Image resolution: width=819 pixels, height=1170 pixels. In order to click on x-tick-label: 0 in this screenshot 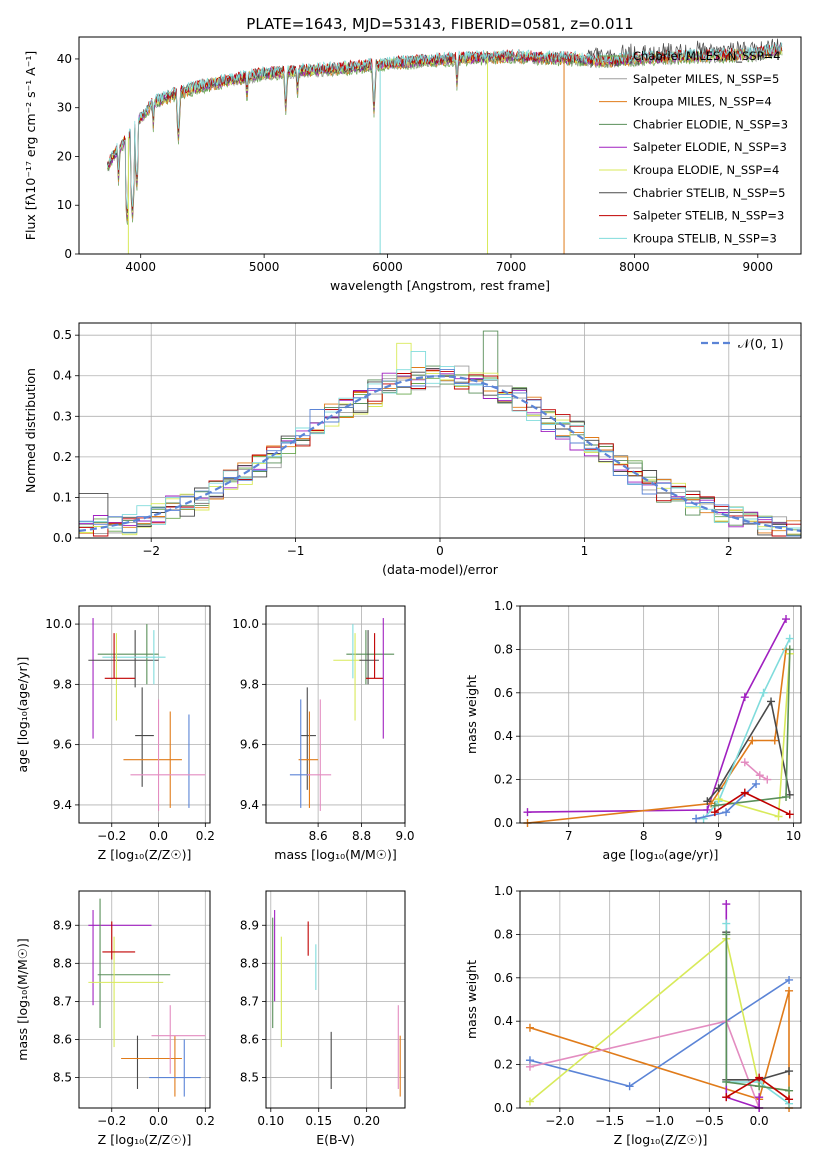, I will do `click(440, 551)`.